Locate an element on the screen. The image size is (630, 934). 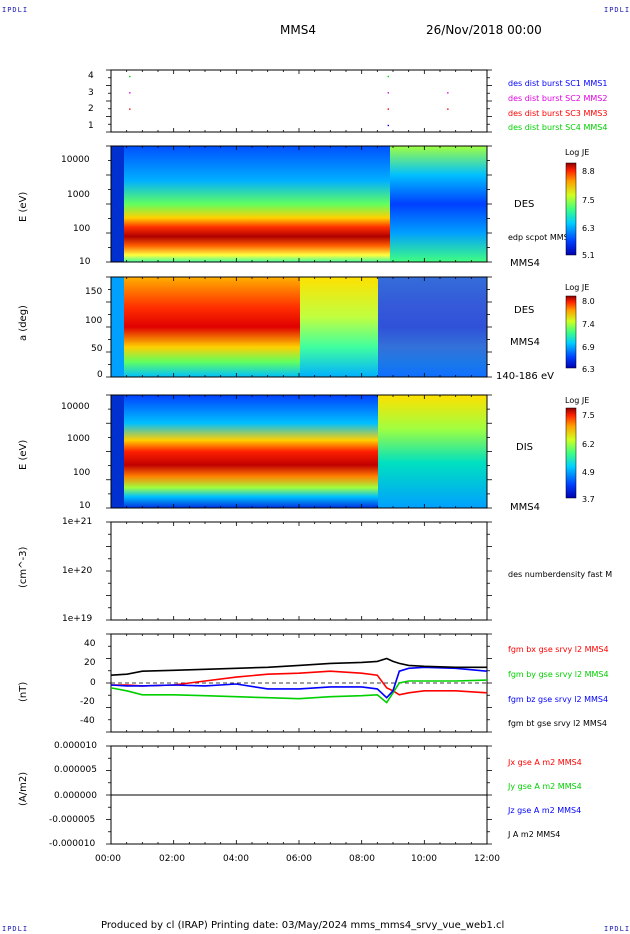
des-e-scpot-label: edp scpot MMS4 is located at coordinates (541, 237).